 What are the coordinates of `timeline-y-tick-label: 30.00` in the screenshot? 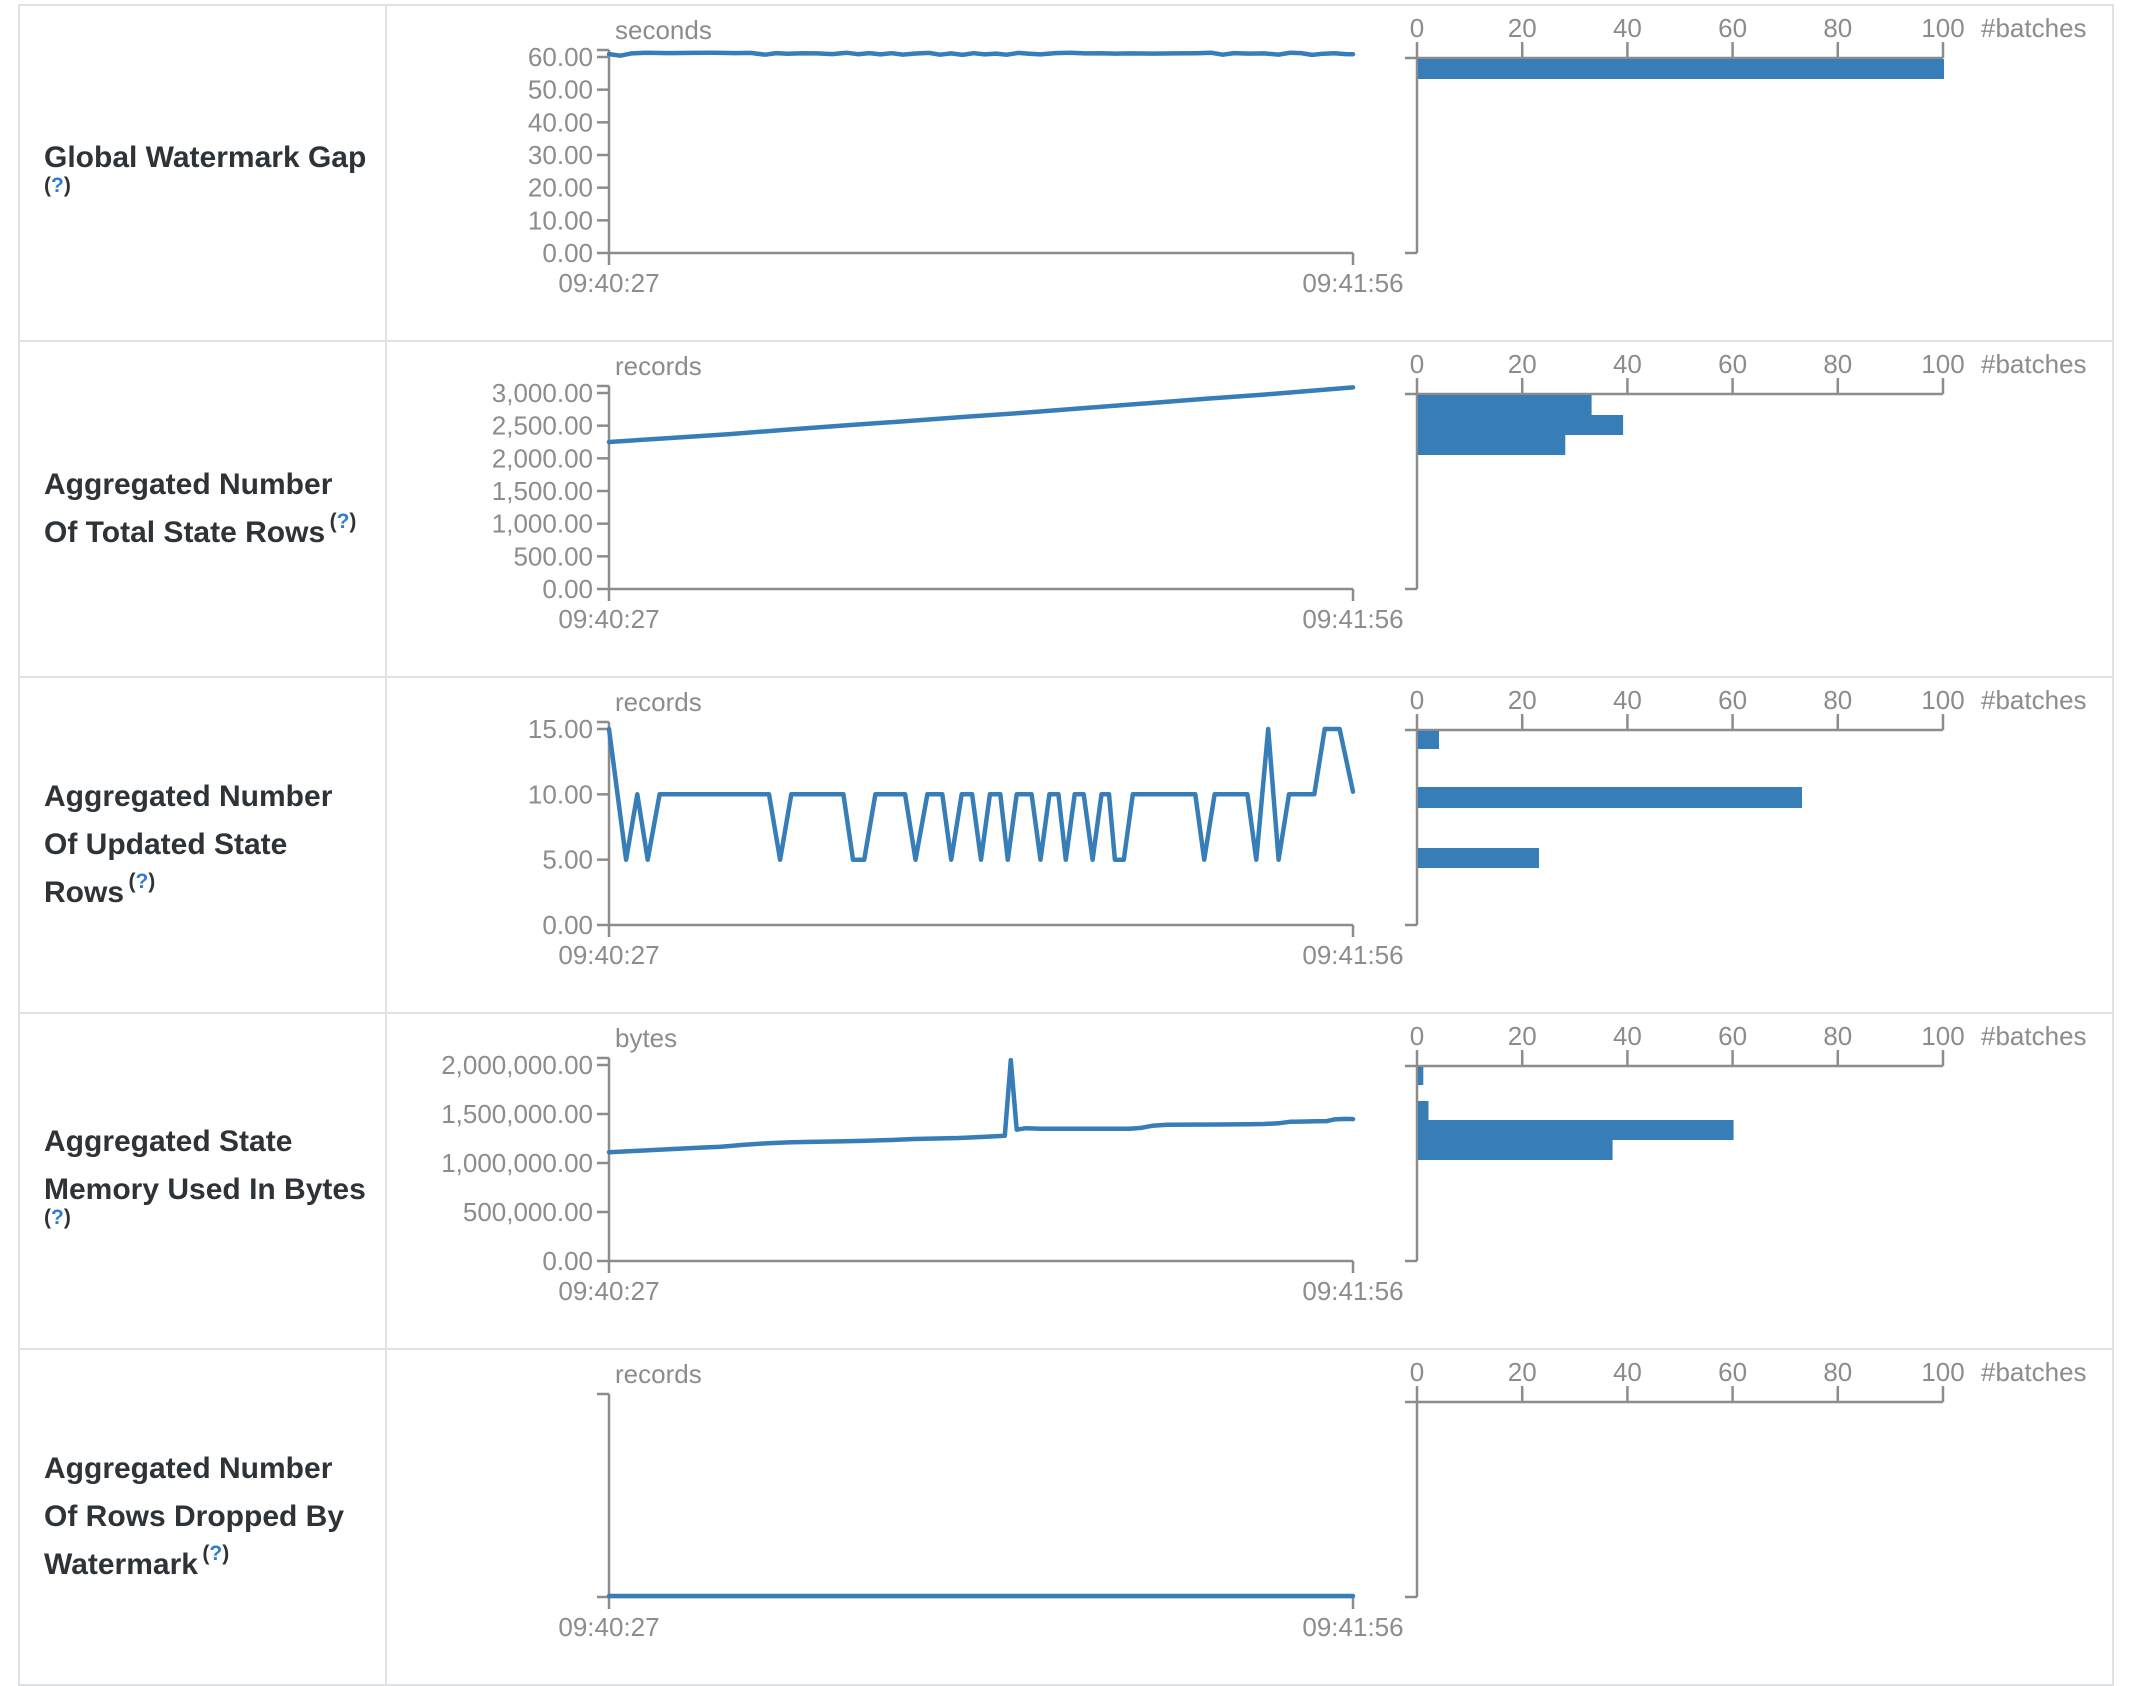 It's located at (560, 155).